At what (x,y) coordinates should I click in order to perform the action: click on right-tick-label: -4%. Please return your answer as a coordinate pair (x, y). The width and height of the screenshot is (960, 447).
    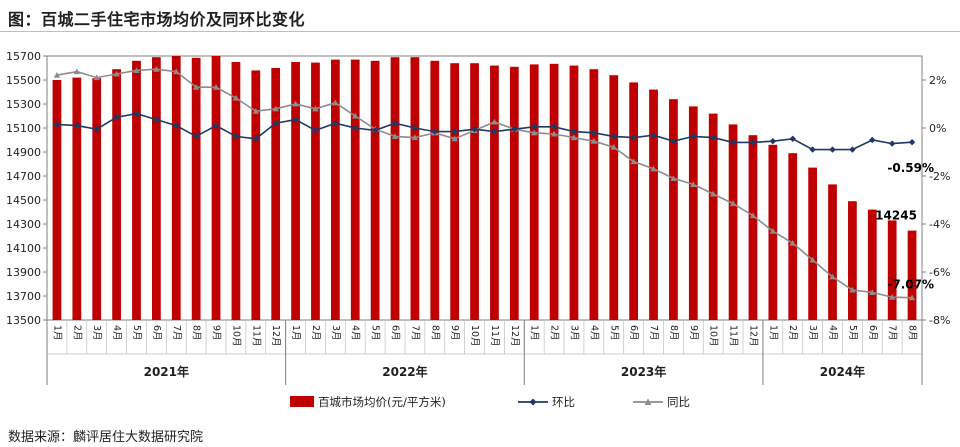
    Looking at the image, I should click on (939, 224).